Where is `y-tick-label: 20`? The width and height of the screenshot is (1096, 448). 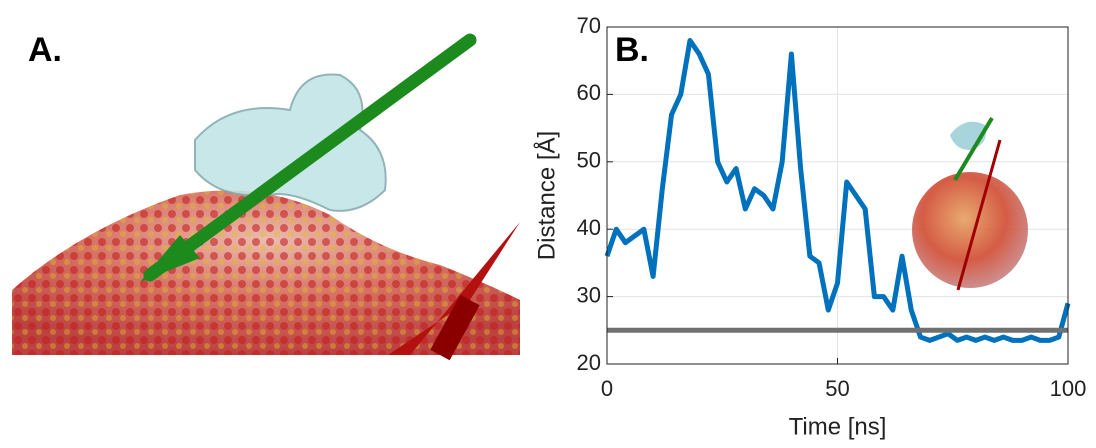
y-tick-label: 20 is located at coordinates (589, 362).